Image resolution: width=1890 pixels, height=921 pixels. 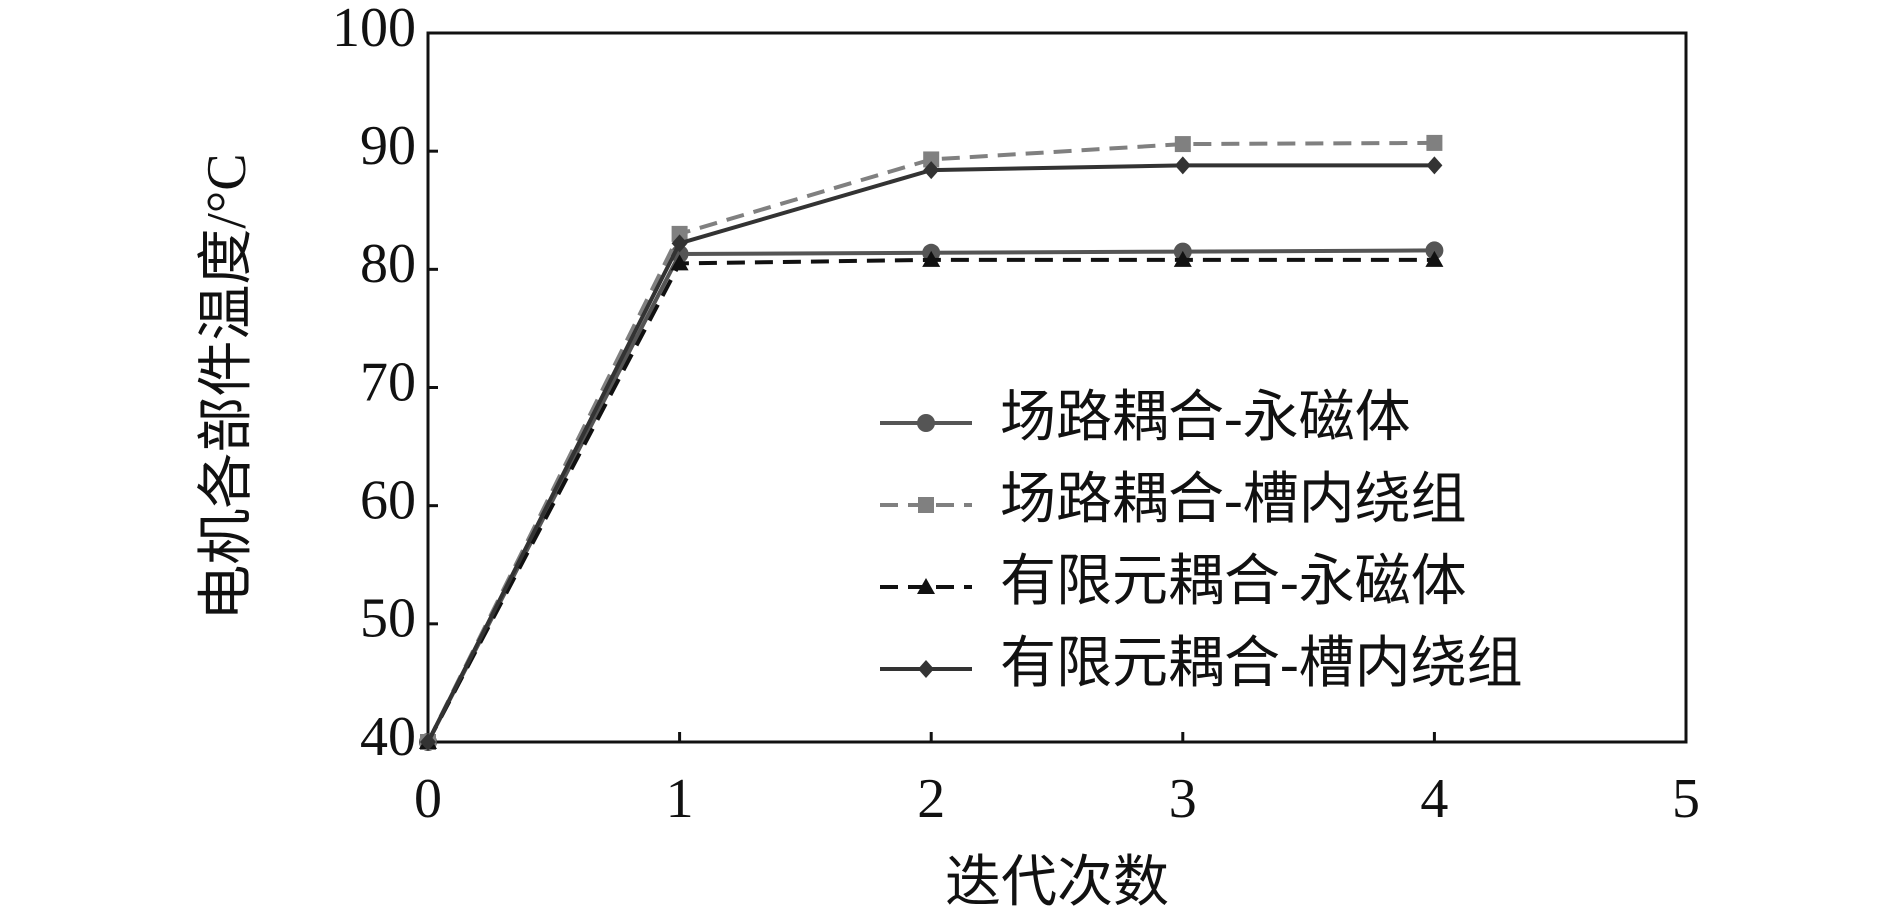 I want to click on legend-label: 场路耦合-槽内绕组, so click(x=1233, y=500).